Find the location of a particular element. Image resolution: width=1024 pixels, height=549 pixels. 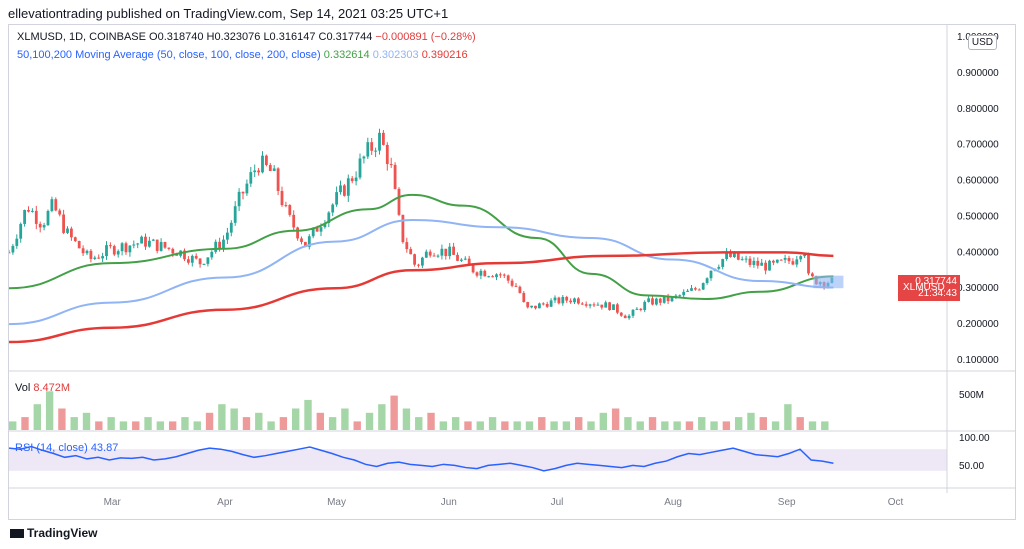

rsi-axis-label: 50.00 is located at coordinates (971, 466).